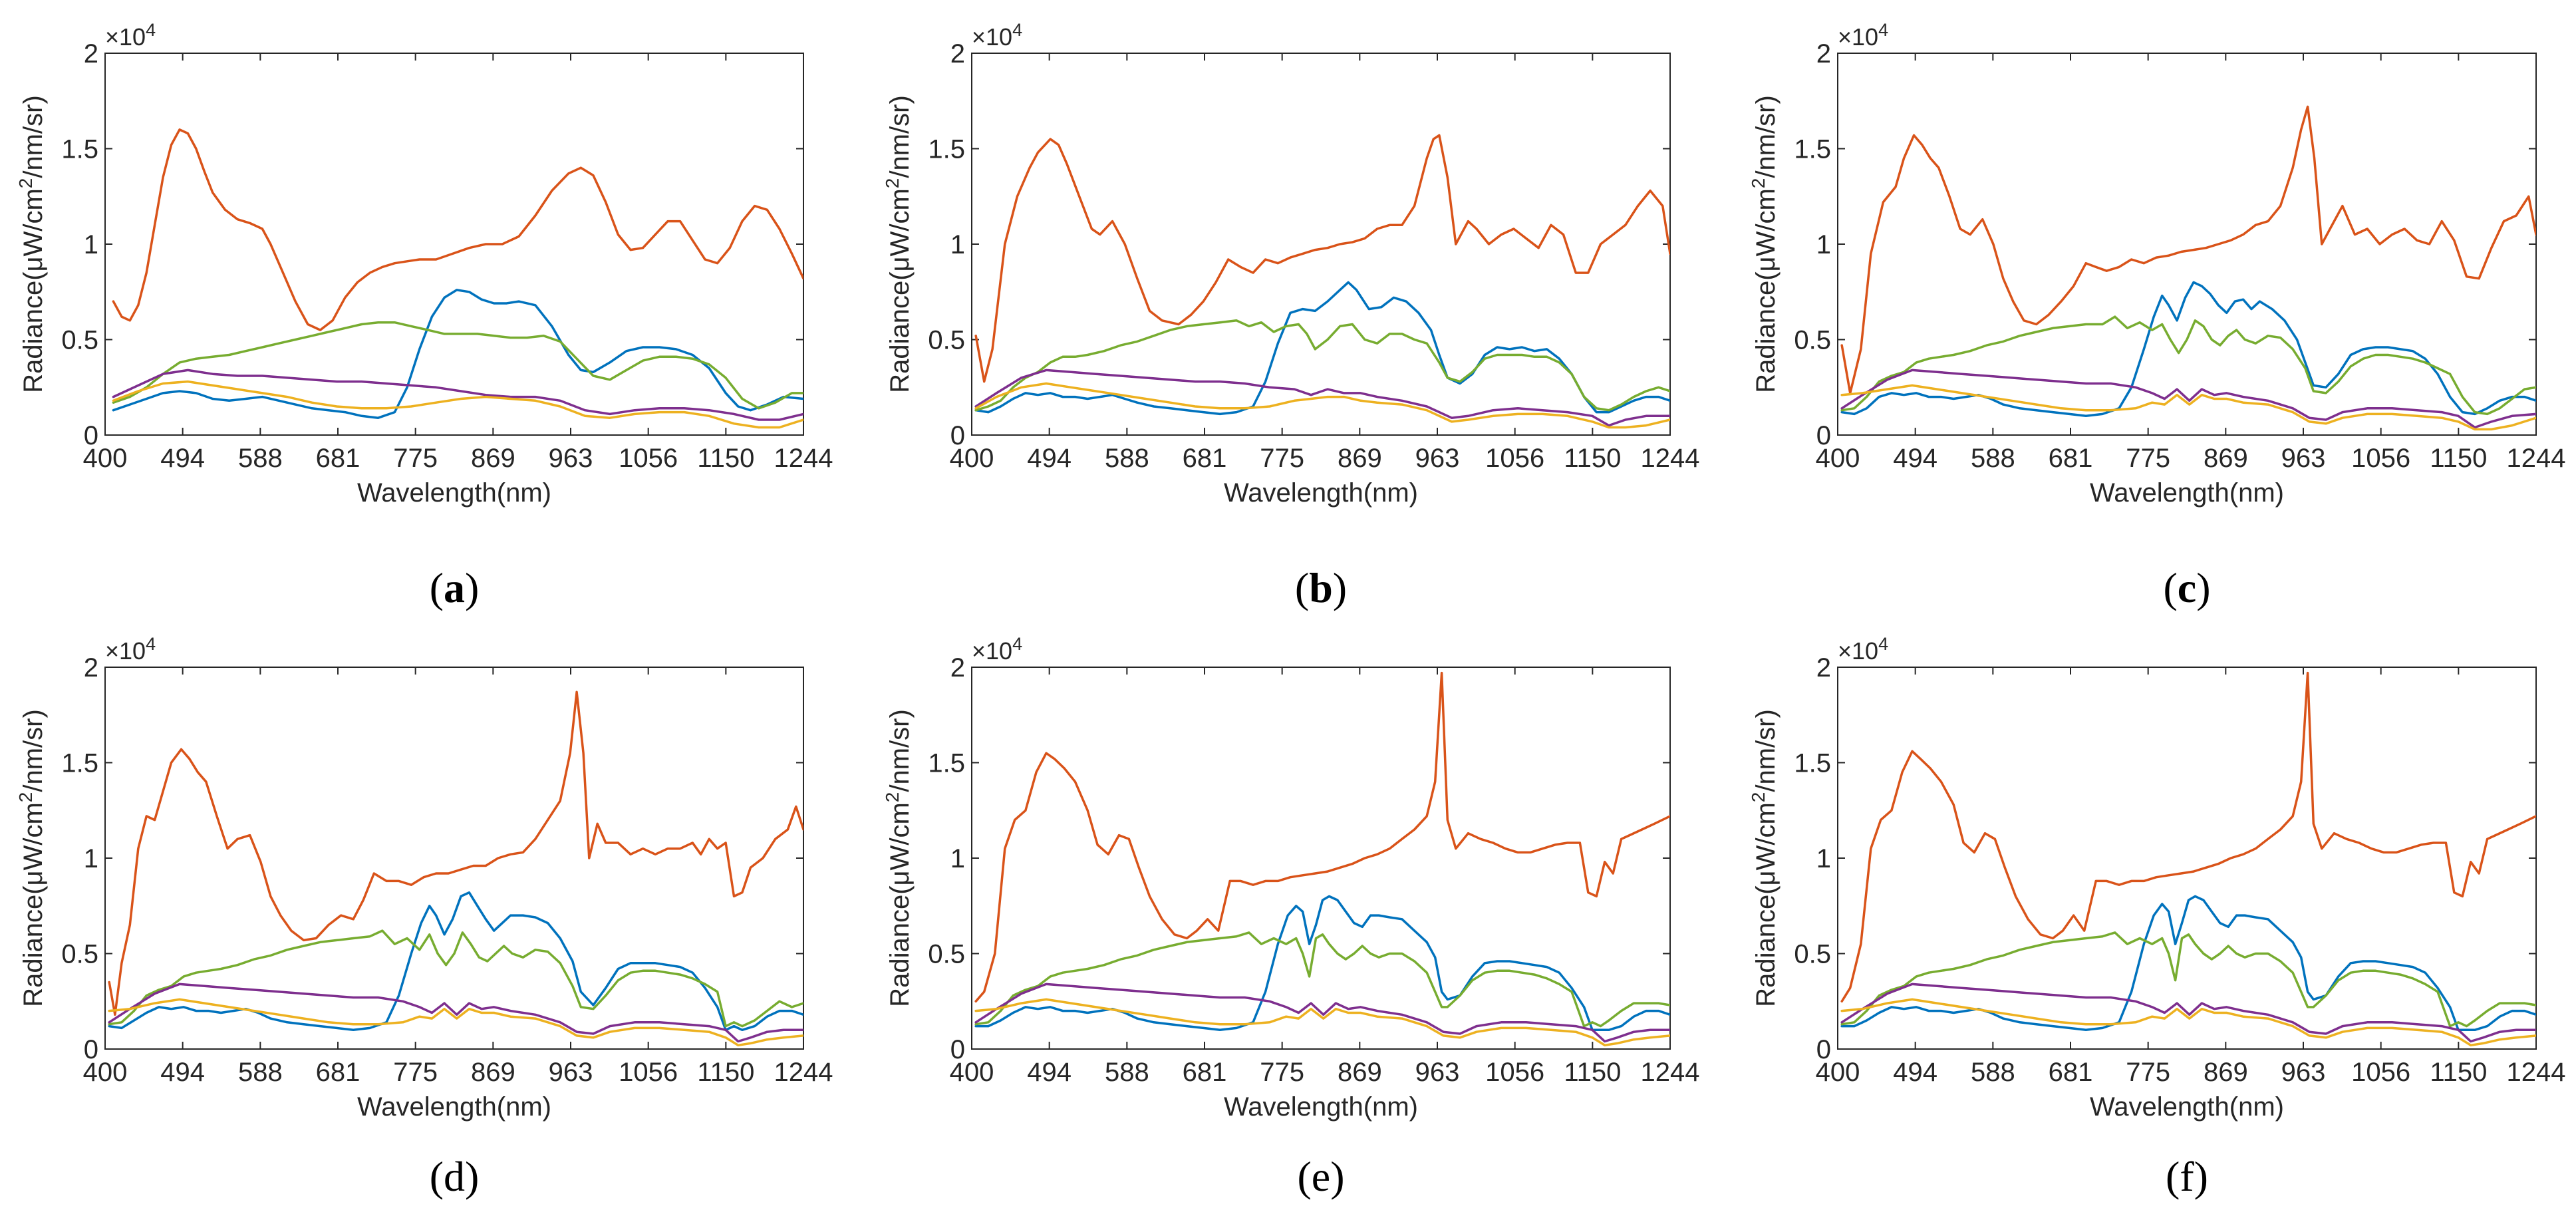 This screenshot has height=1218, width=2576. What do you see at coordinates (2187, 587) in the screenshot?
I see `caption-letter: c` at bounding box center [2187, 587].